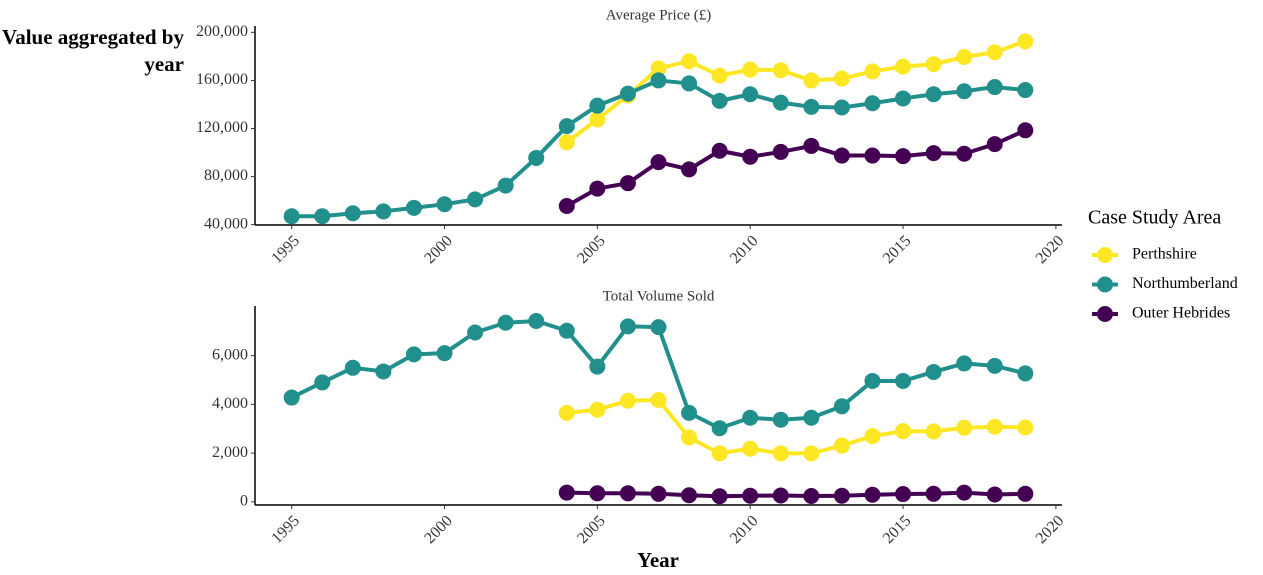 Image resolution: width=1263 pixels, height=575 pixels. I want to click on y-tick-label: 2,000, so click(230, 452).